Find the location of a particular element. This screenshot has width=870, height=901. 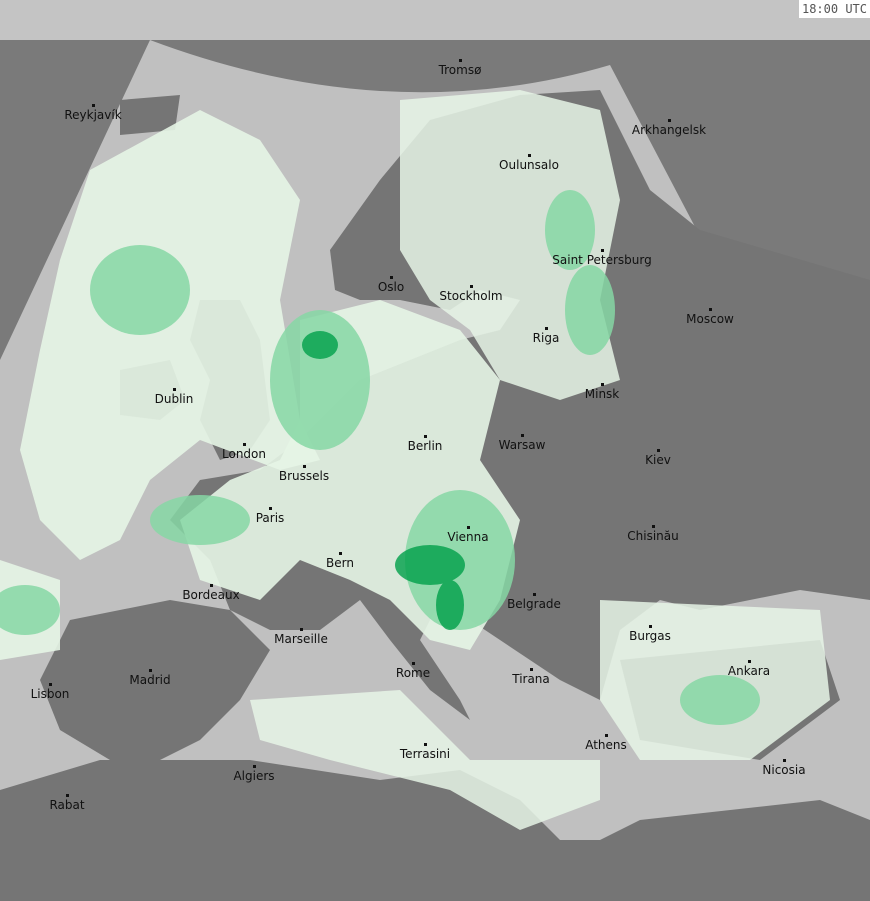

city-label: Oulunsalo is located at coordinates (529, 165).